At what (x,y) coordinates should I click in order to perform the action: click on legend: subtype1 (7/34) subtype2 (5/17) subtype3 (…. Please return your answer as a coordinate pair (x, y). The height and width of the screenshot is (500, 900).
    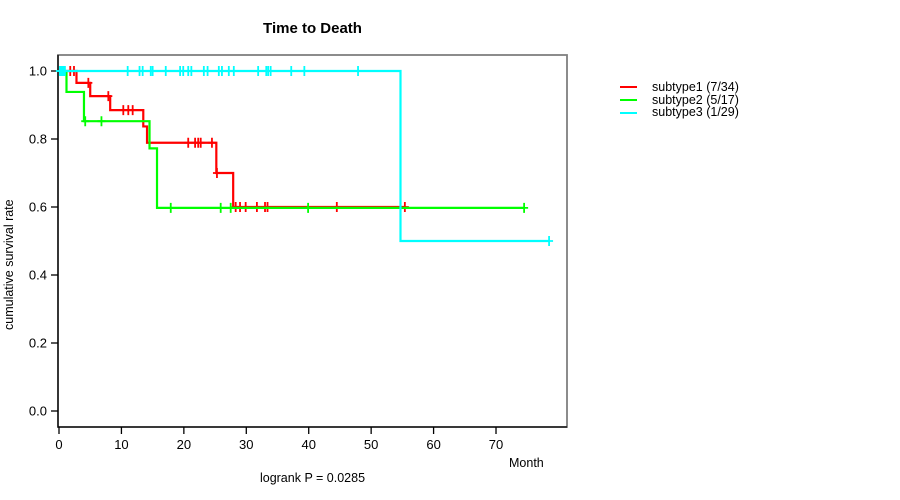
    Looking at the image, I should click on (679, 100).